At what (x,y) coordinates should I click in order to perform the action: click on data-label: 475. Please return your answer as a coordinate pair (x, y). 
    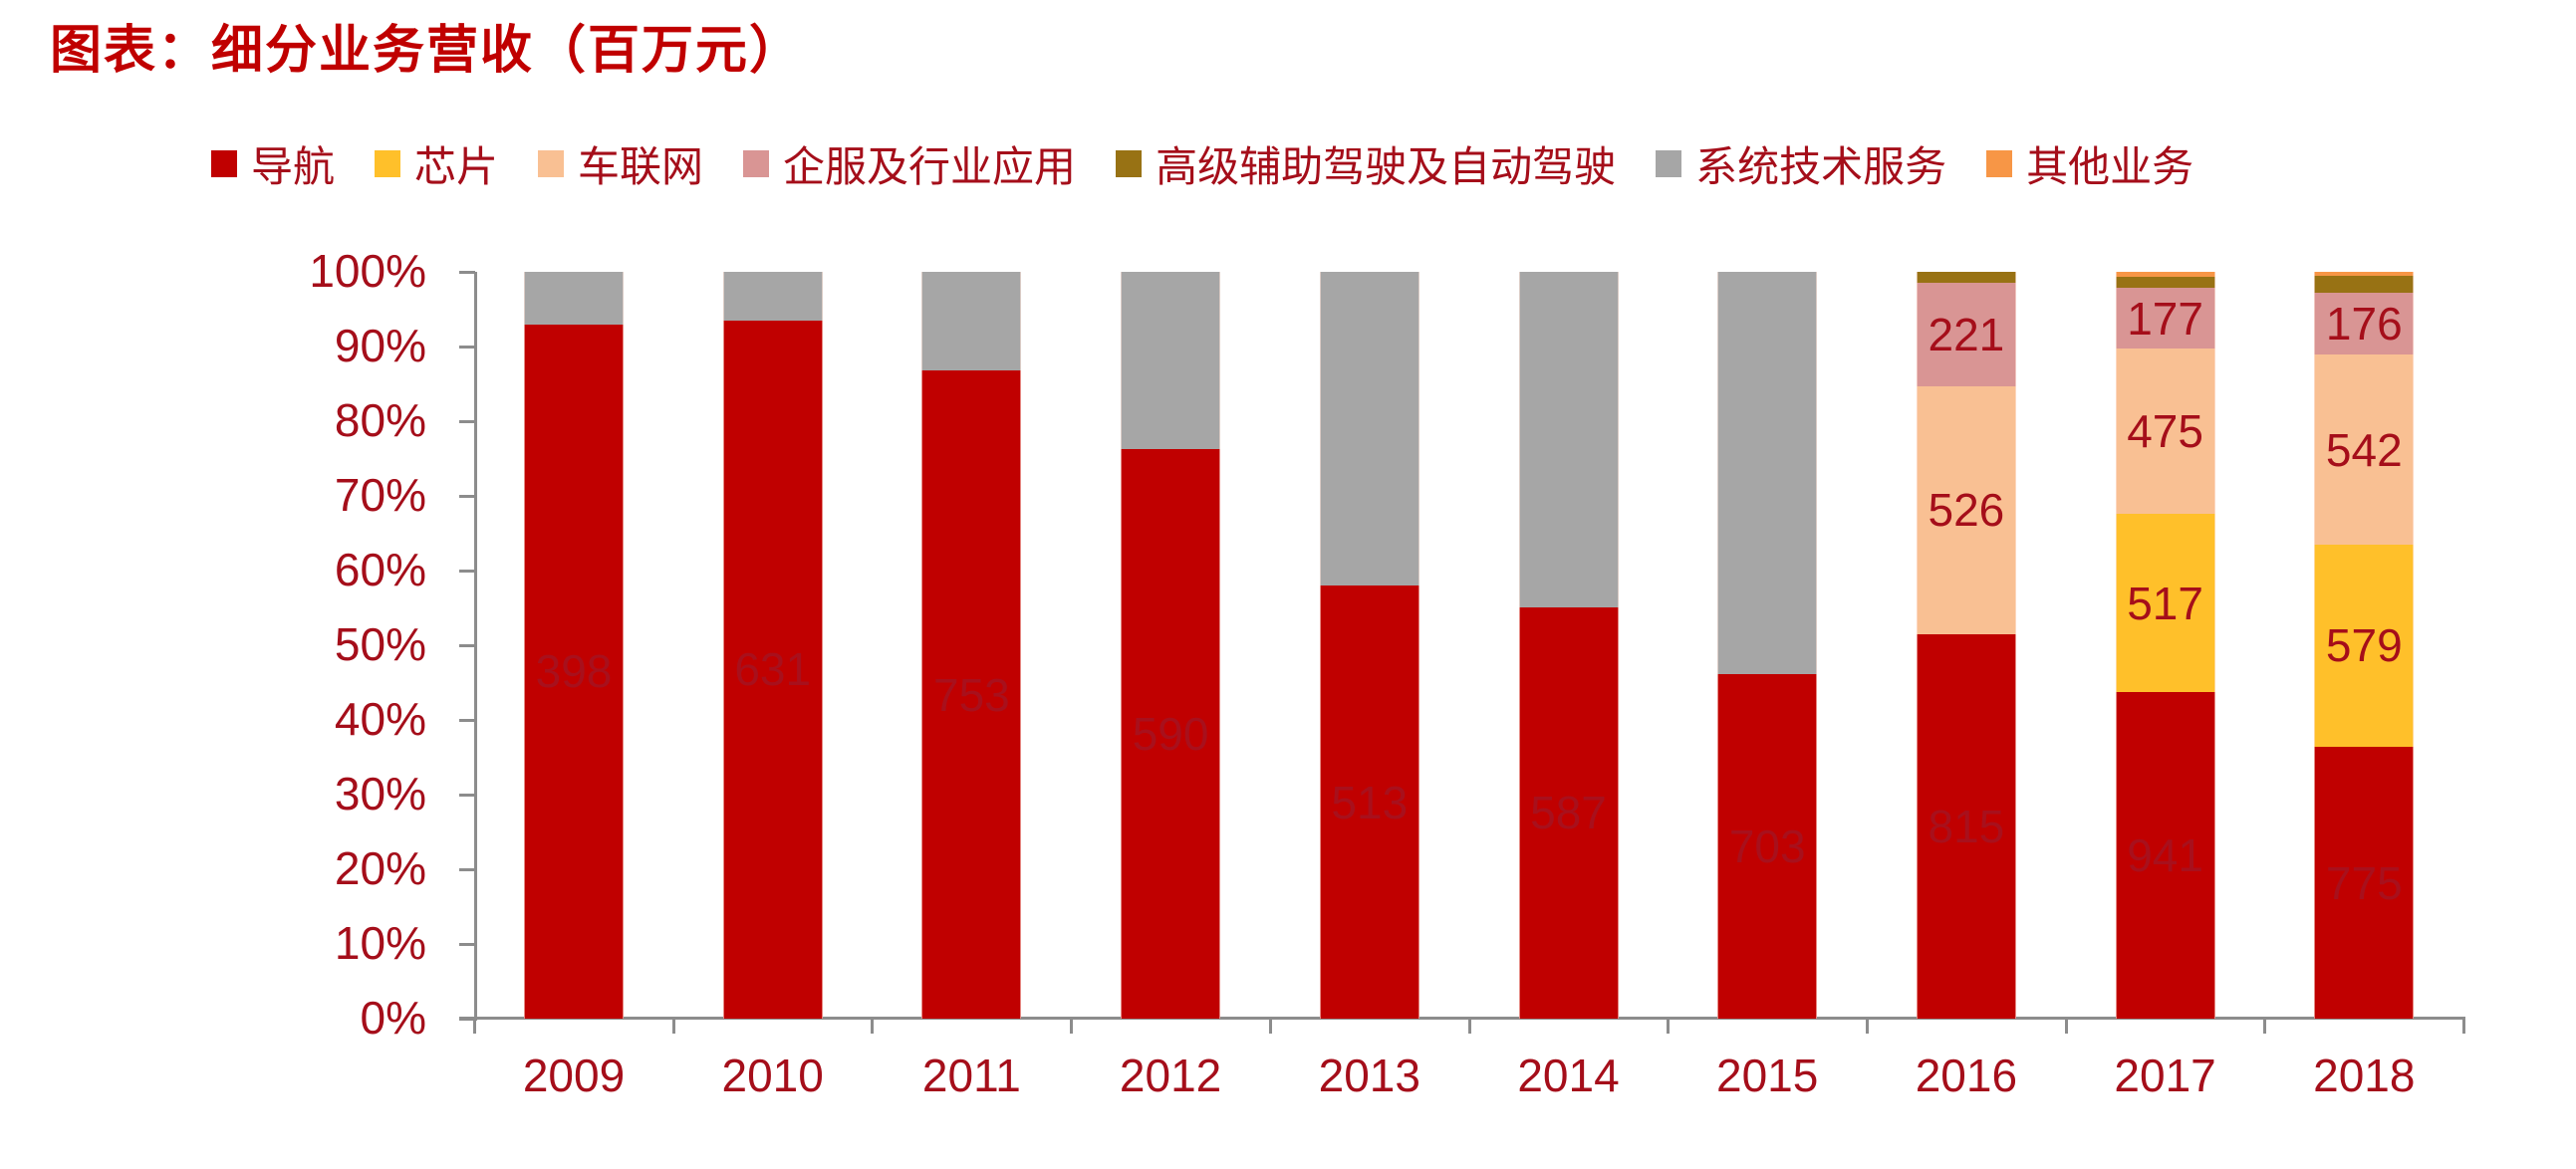
    Looking at the image, I should click on (2165, 431).